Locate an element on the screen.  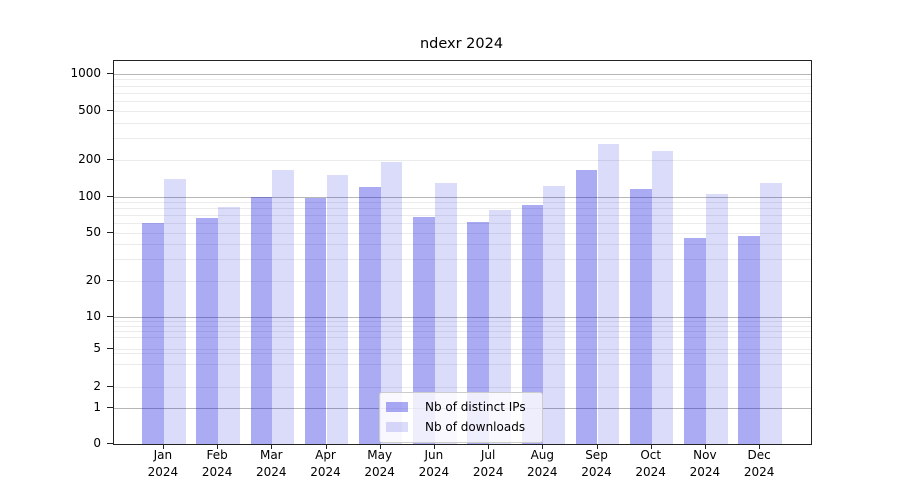
bar-distinct-ips-mar is located at coordinates (261, 320).